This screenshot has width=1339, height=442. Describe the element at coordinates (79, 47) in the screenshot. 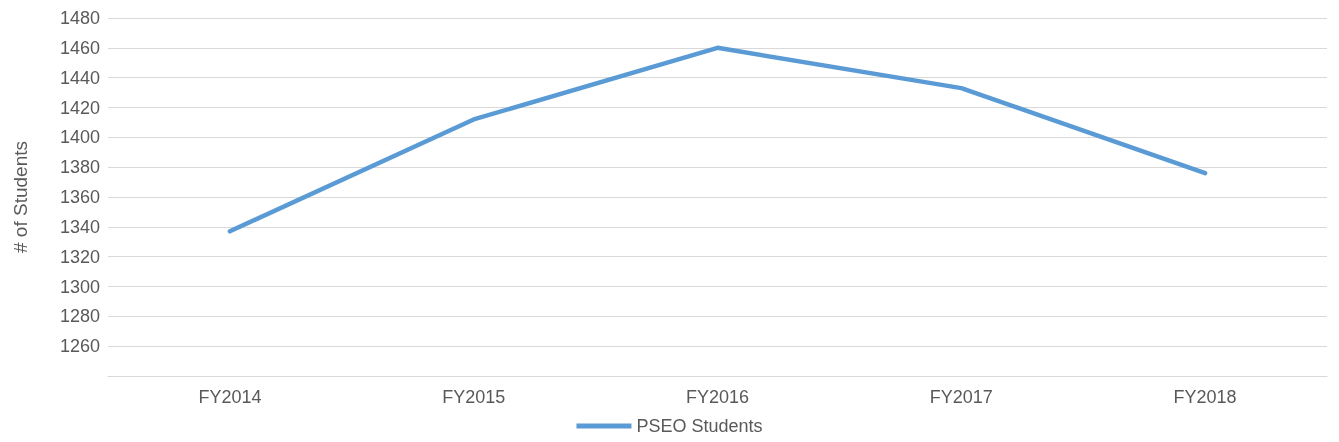

I see `y-tick-label: 1460` at that location.